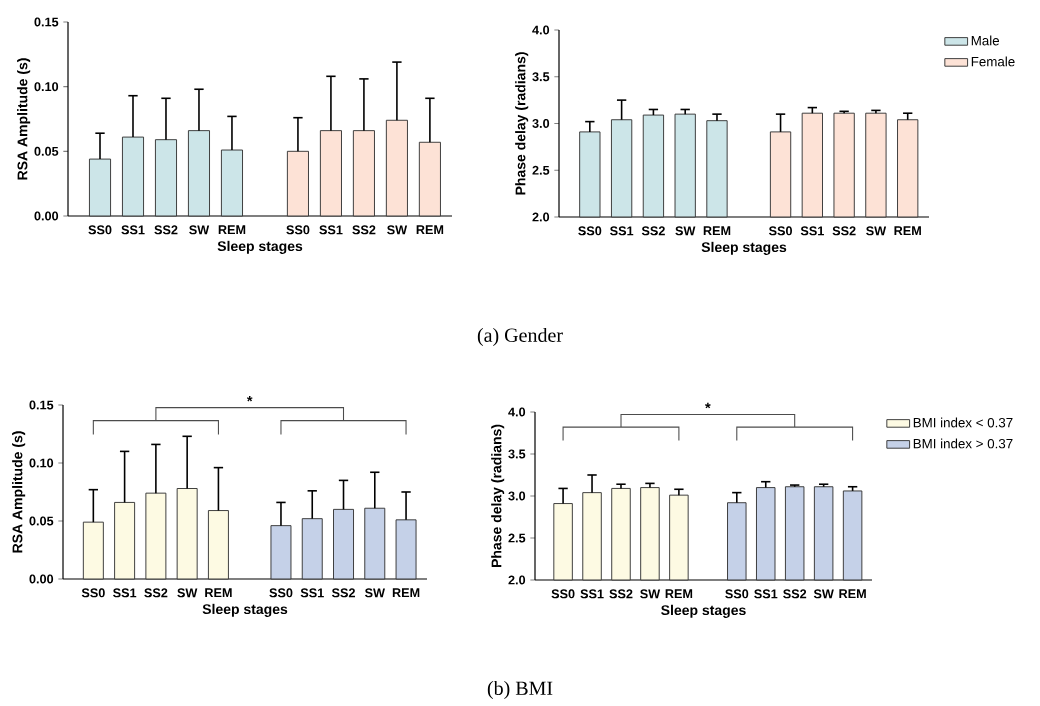 The width and height of the screenshot is (1040, 706). What do you see at coordinates (993, 61) in the screenshot?
I see `legend-label: Female` at bounding box center [993, 61].